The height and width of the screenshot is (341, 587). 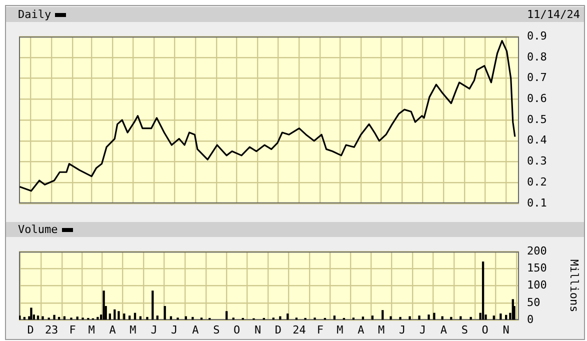 I want to click on y-tick-label: 150, so click(x=537, y=268).